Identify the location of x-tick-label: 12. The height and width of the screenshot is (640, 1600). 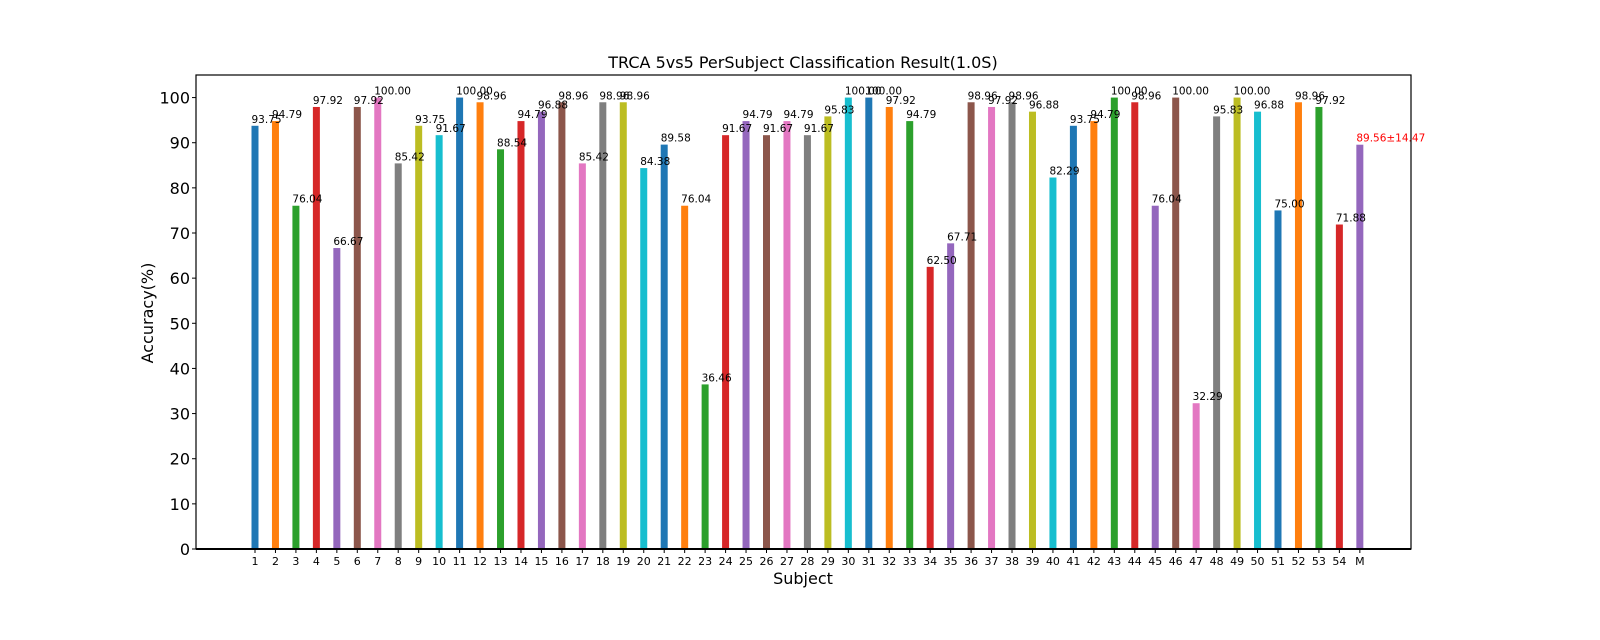
(480, 561).